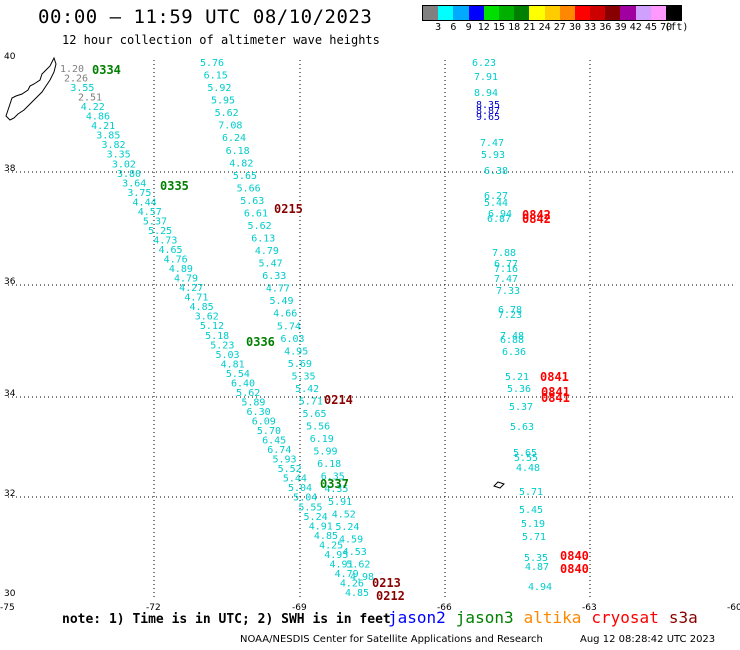  I want to click on swh-reading: 3.55, so click(82, 88).